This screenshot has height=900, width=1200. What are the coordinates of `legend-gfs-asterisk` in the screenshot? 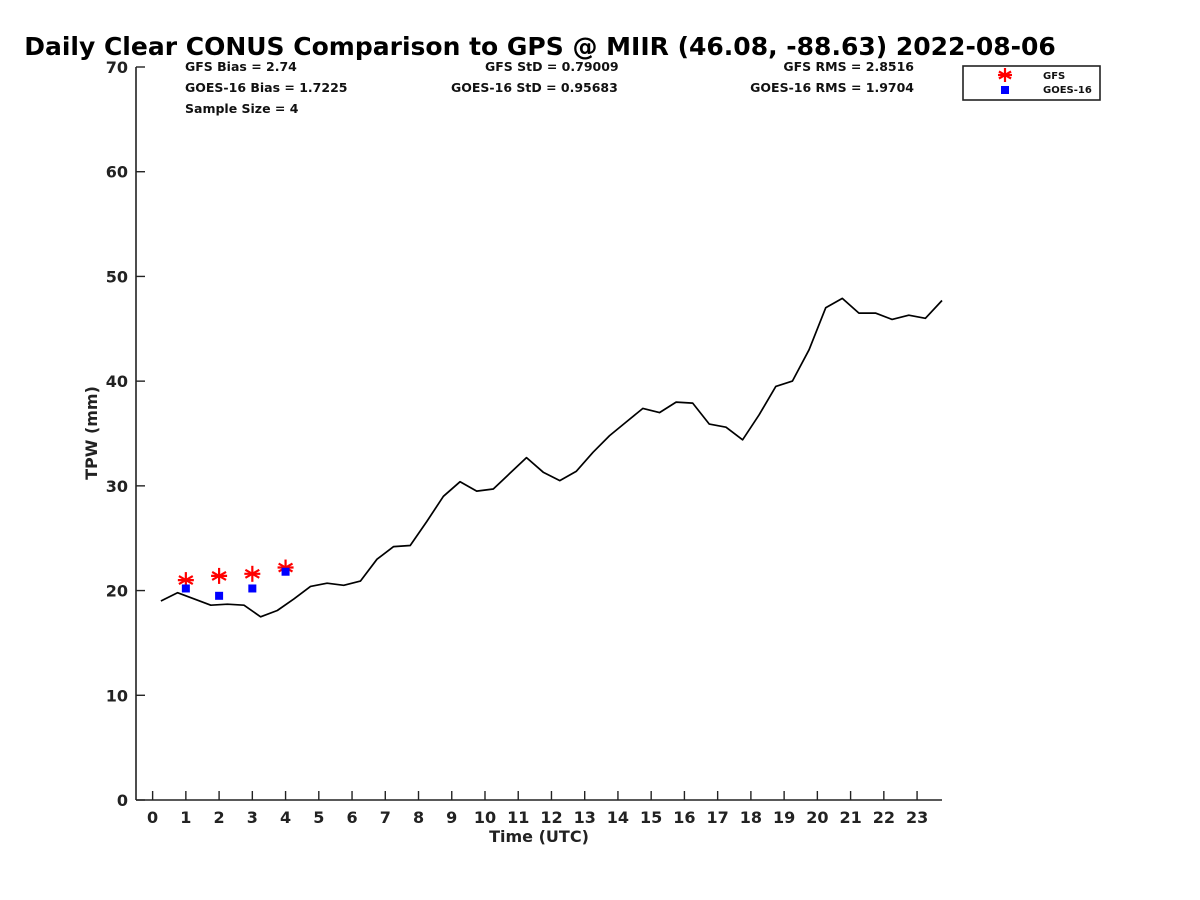 It's located at (1005, 75).